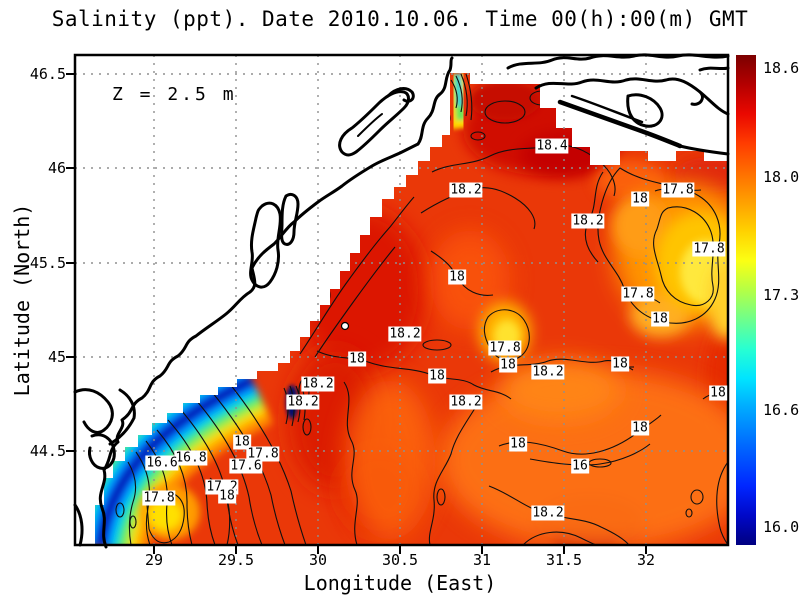 This screenshot has width=800, height=600. Describe the element at coordinates (174, 94) in the screenshot. I see `depth-annotation: Z = 2.5 m` at that location.